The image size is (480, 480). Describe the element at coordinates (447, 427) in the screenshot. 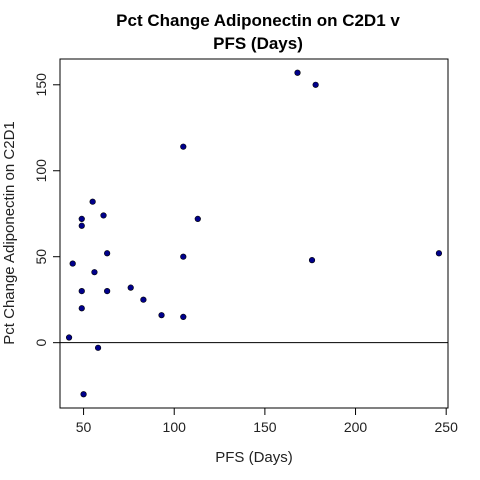

I see `x-tick-label: 250` at that location.